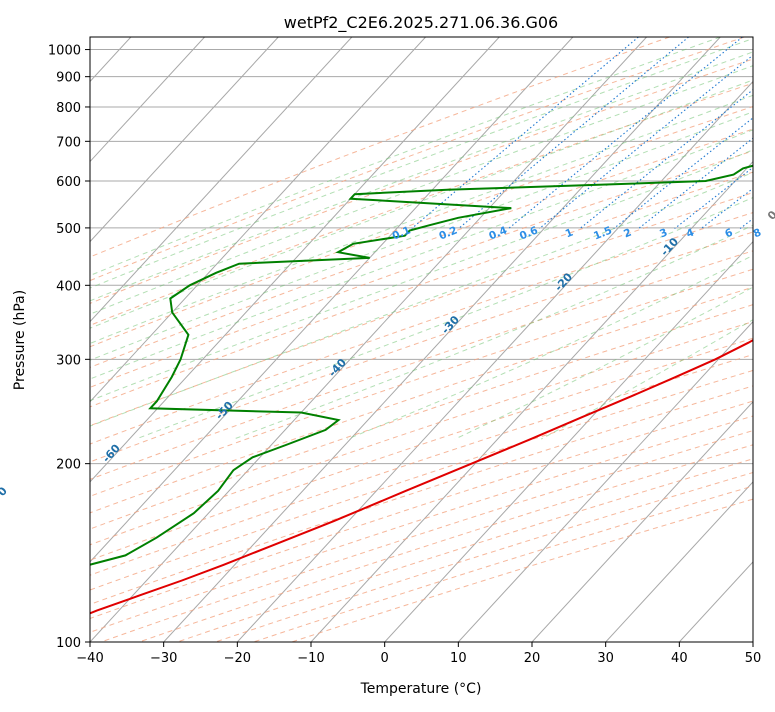 The width and height of the screenshot is (775, 712). Describe the element at coordinates (68, 78) in the screenshot. I see `y-tick-label: 900` at that location.